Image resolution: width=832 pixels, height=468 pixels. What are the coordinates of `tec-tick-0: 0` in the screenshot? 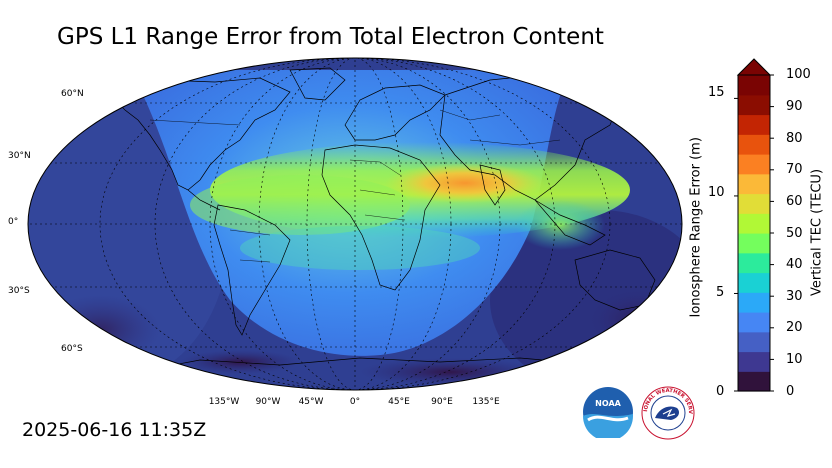 It's located at (790, 391).